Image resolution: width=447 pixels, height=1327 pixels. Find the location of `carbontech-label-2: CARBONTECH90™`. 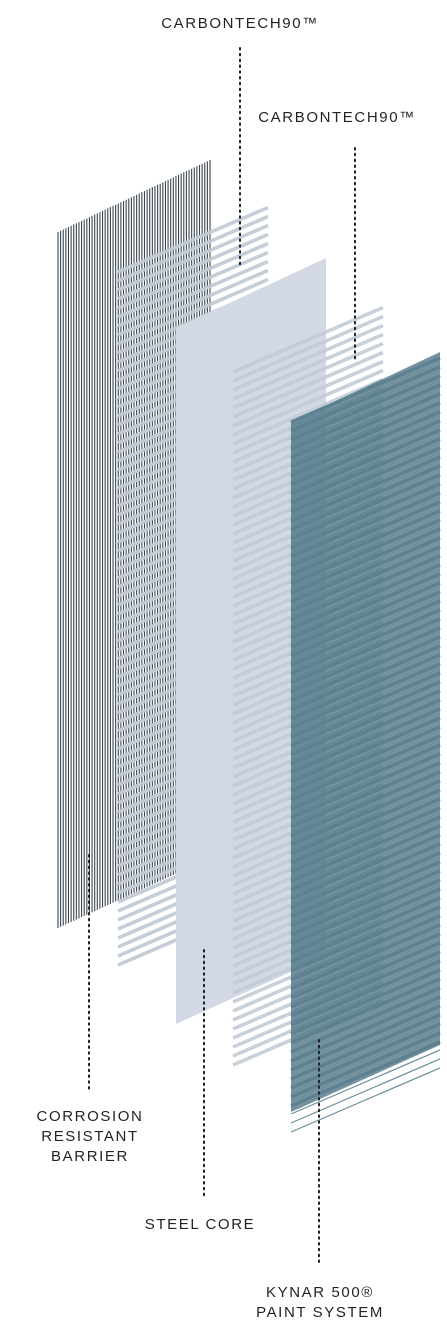

carbontech-label-2: CARBONTECH90™ is located at coordinates (337, 118).